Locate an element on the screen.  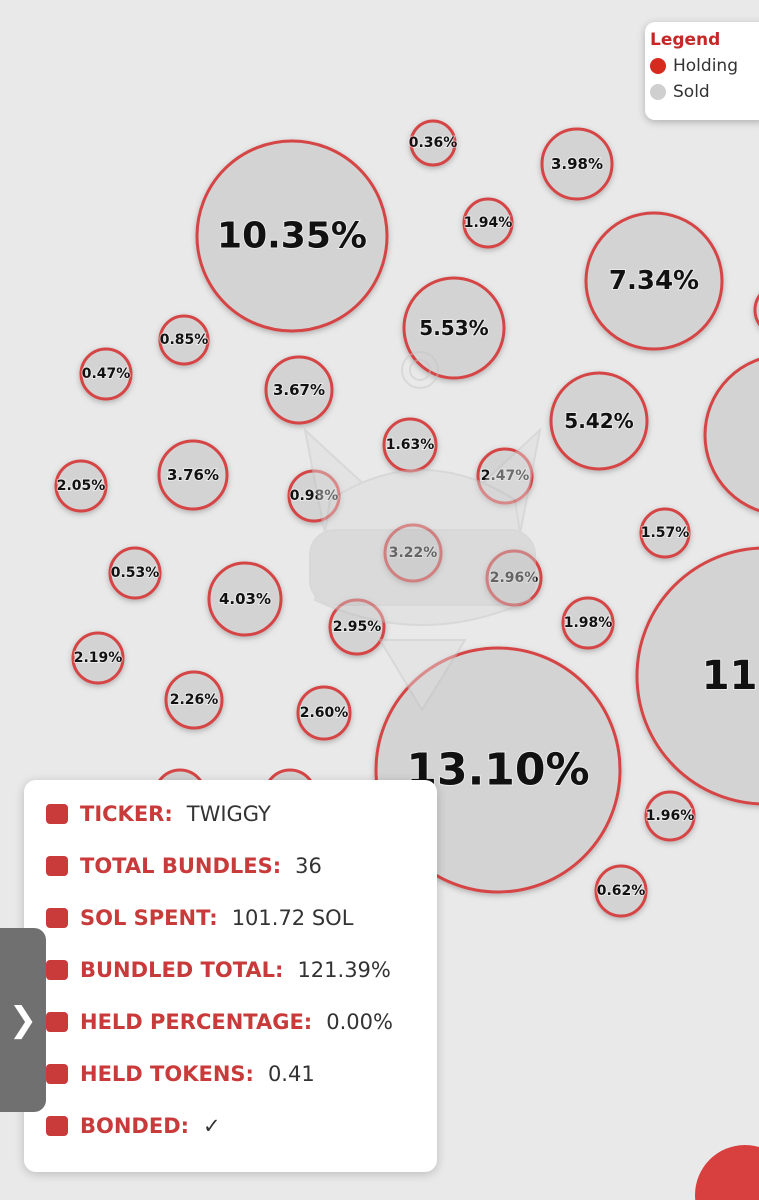
legend-label: Holding is located at coordinates (705, 66).